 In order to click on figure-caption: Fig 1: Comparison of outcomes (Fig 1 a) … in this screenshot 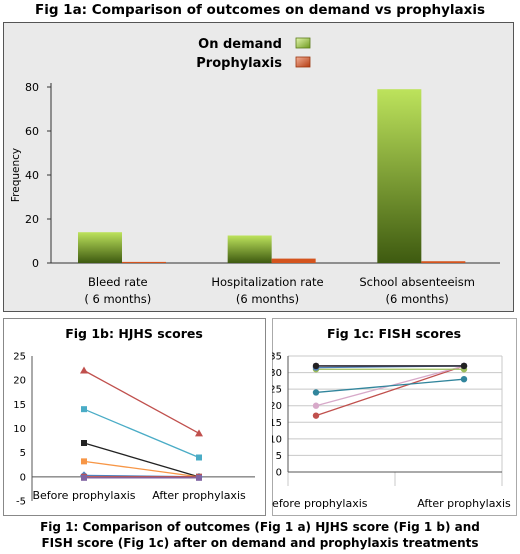, I will do `click(260, 535)`.